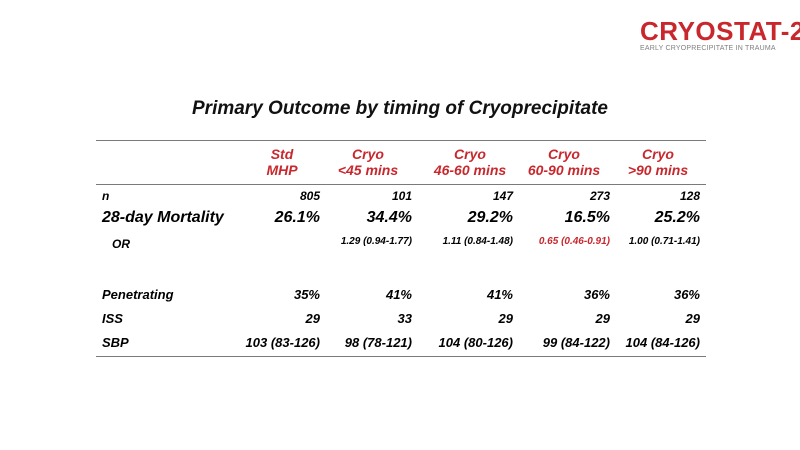  I want to click on table-row-n: n 805 101 147 273 128, so click(400, 199).